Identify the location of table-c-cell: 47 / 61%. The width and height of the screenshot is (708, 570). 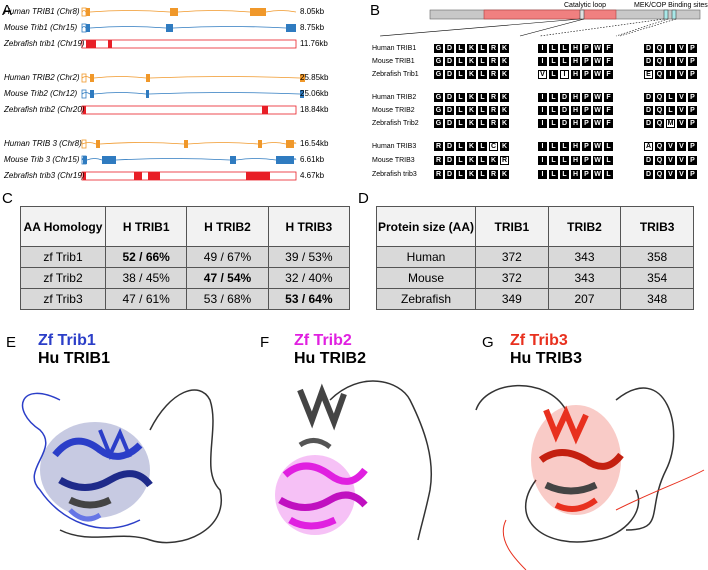
(146, 299).